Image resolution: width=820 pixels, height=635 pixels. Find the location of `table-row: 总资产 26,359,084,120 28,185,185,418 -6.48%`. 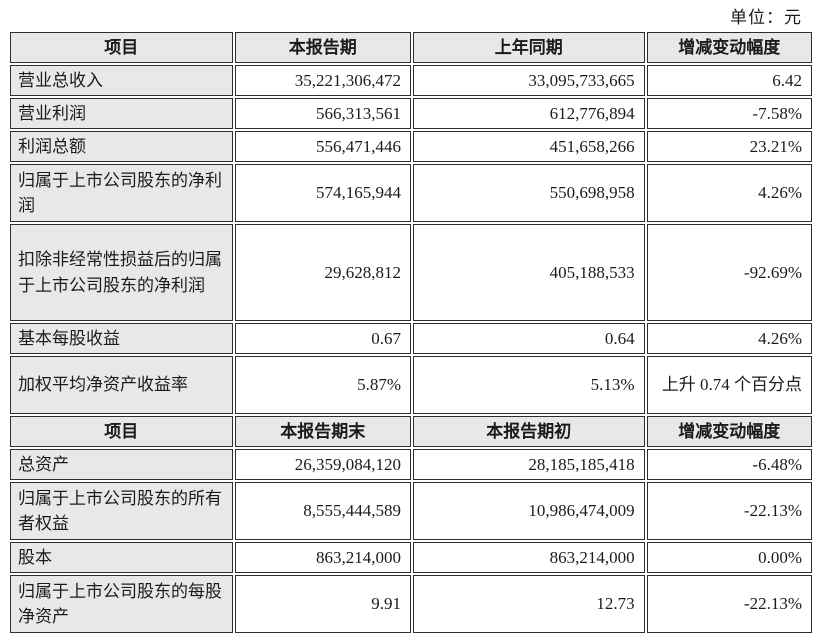

table-row: 总资产 26,359,084,120 28,185,185,418 -6.48% is located at coordinates (411, 464).